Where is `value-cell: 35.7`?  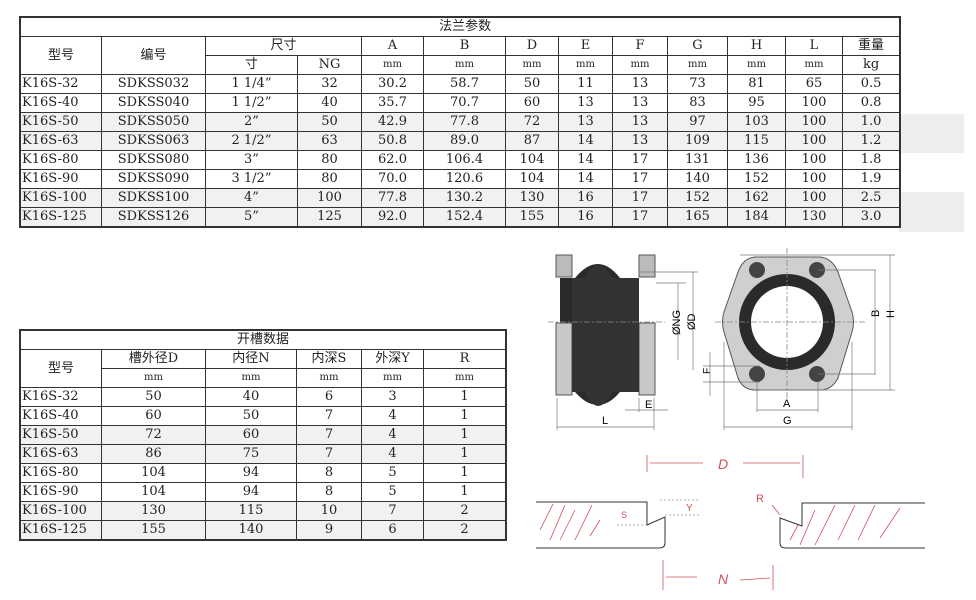
value-cell: 35.7 is located at coordinates (392, 103).